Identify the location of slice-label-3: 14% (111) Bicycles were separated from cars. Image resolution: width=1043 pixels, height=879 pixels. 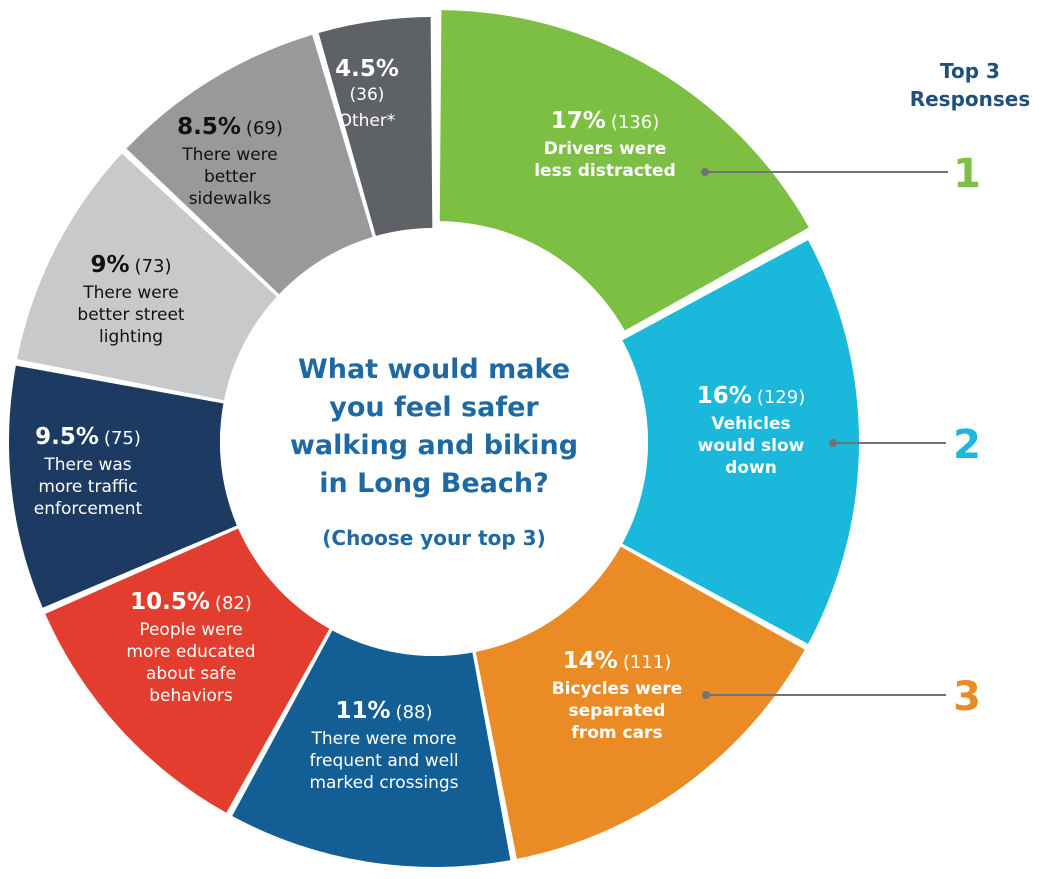
(617, 695).